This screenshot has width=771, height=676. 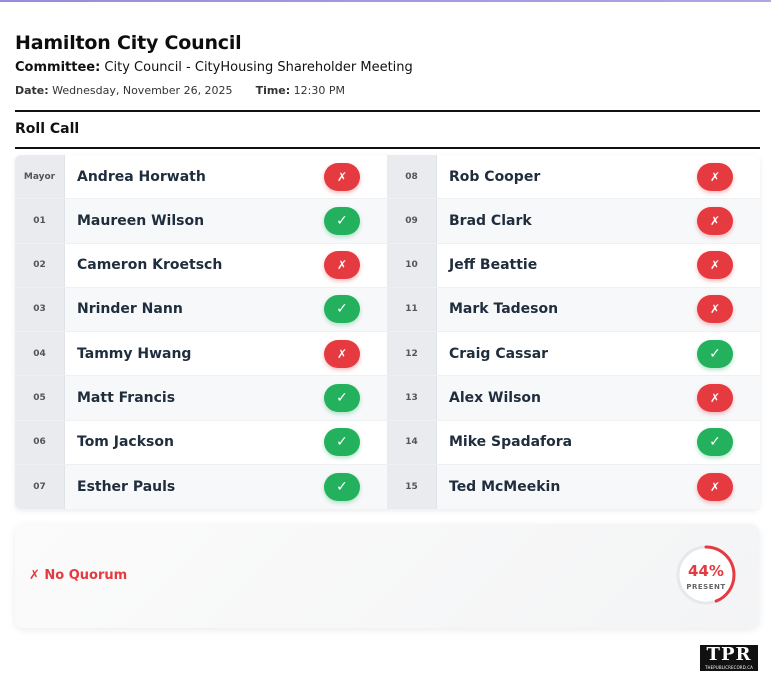 I want to click on time-value: 12:30 PM, so click(x=319, y=90).